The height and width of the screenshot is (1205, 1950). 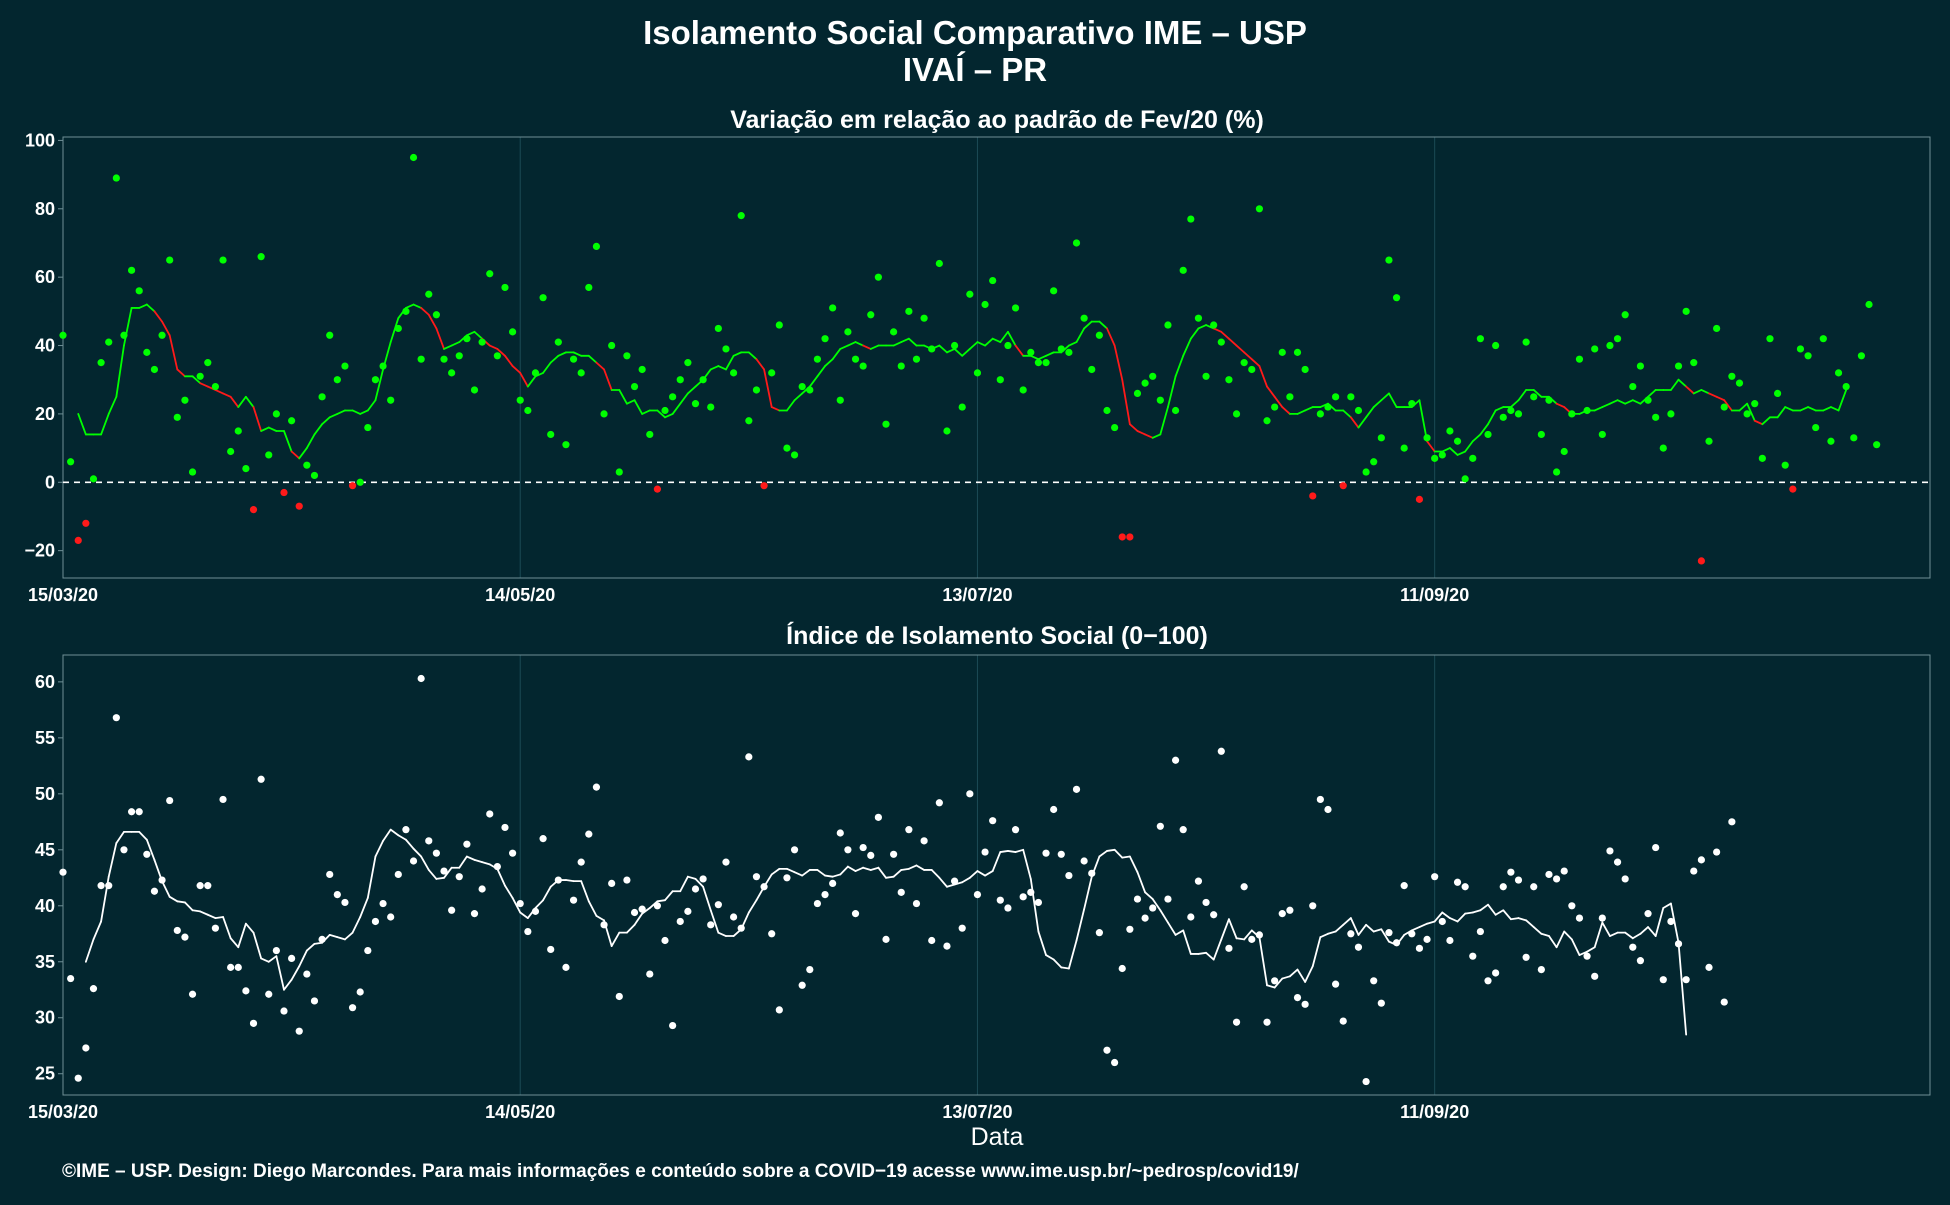 What do you see at coordinates (63, 1112) in the screenshot?
I see `x-tick-label: 15/03/20` at bounding box center [63, 1112].